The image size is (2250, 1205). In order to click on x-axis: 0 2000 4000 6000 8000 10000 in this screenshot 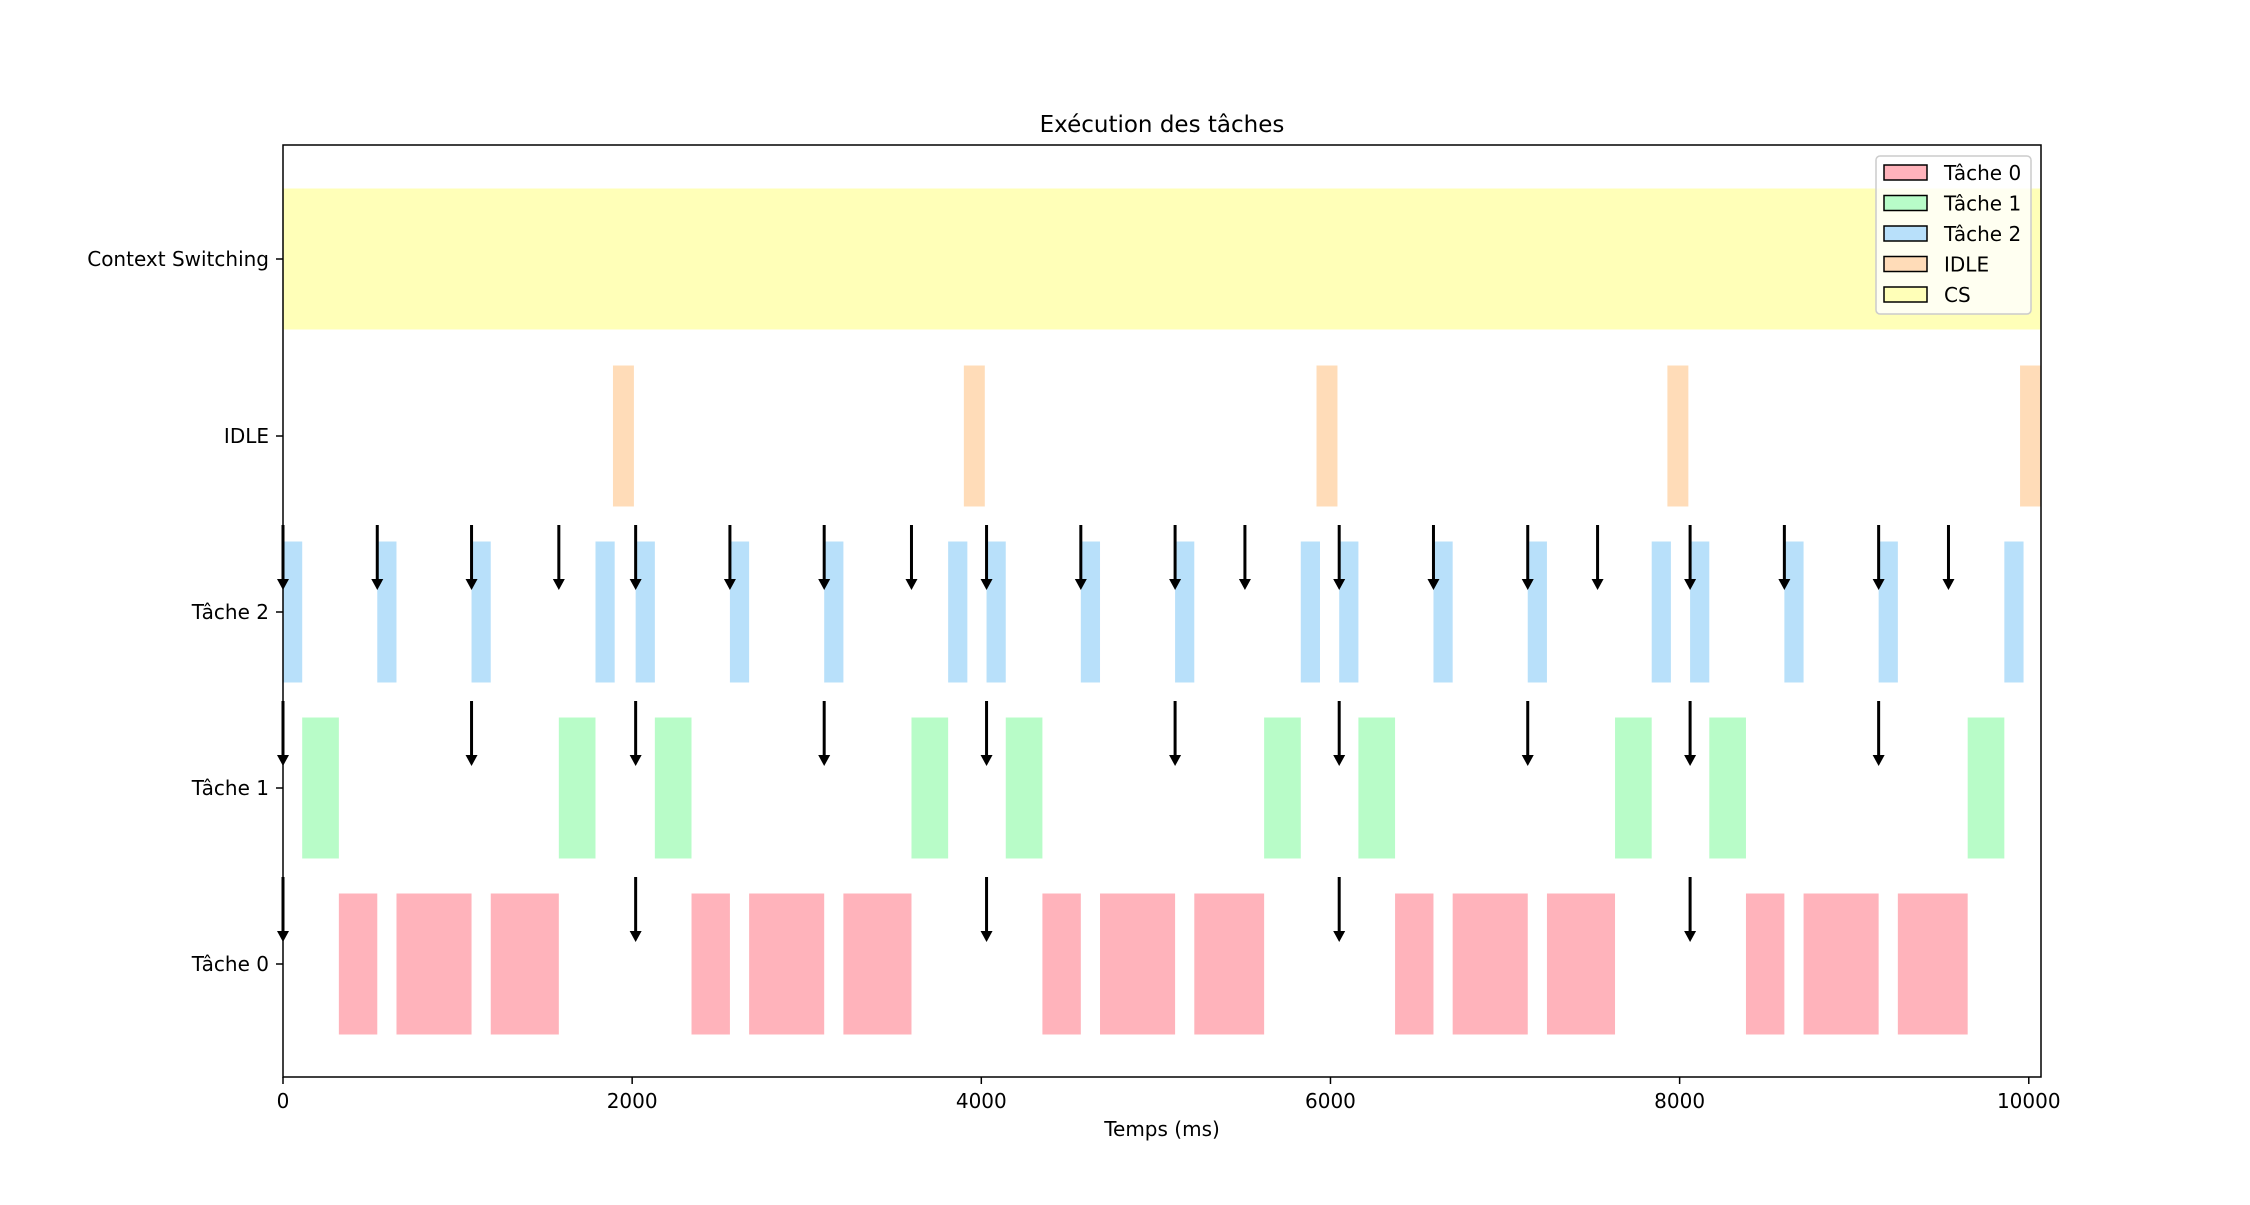, I will do `click(1169, 1095)`.